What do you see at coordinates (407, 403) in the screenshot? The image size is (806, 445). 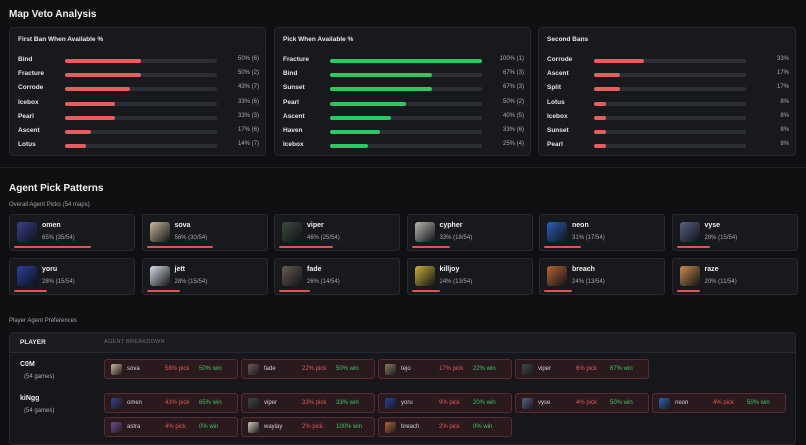 I see `chip-agent-name: yoru` at bounding box center [407, 403].